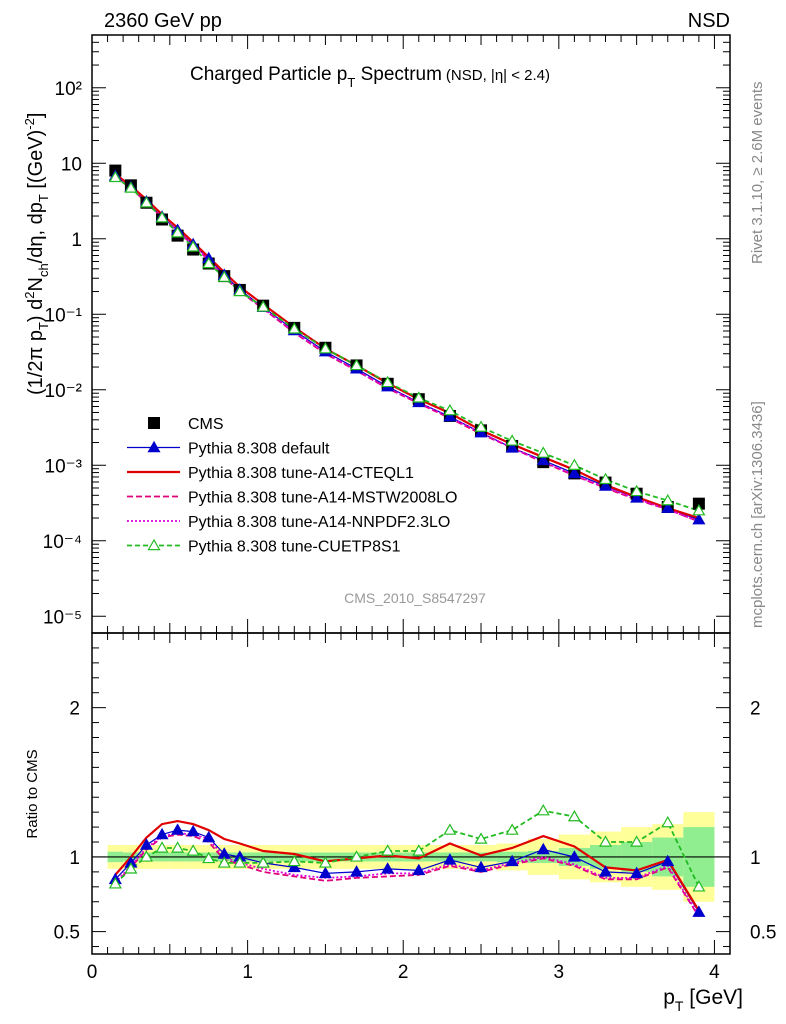 This screenshot has width=786, height=1024. What do you see at coordinates (74, 858) in the screenshot?
I see `ratio-y-tick-label-left: 1` at bounding box center [74, 858].